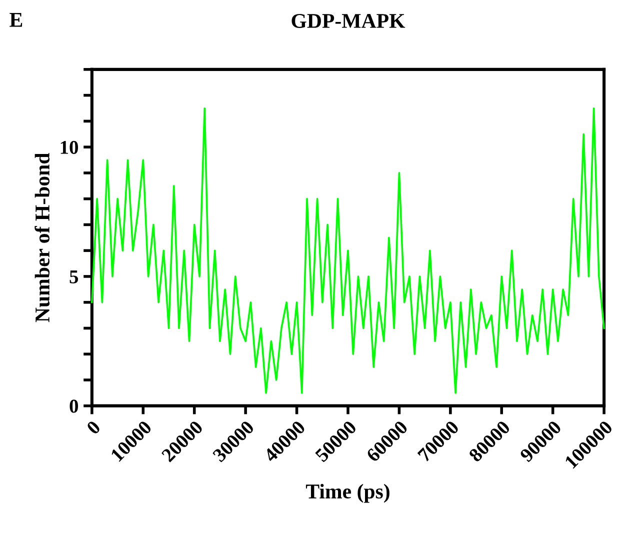 The image size is (617, 534). I want to click on y-tick-label: 5, so click(74, 277).